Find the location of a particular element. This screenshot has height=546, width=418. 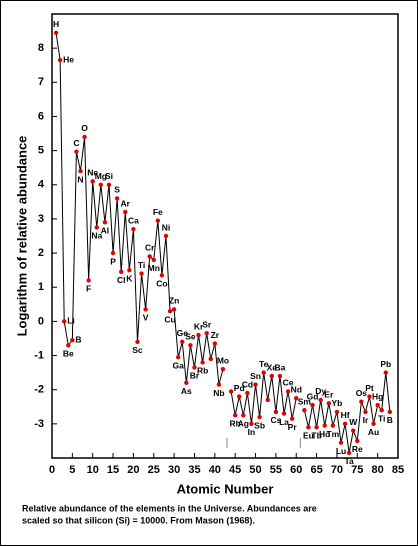

element-label: Nd is located at coordinates (296, 389).